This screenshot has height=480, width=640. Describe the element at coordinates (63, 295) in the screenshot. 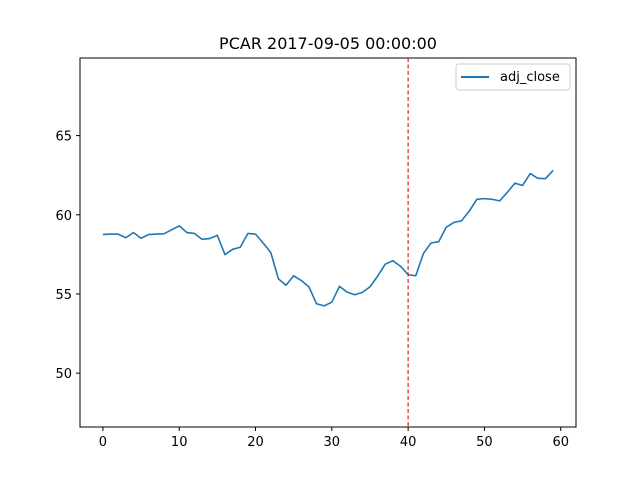

I see `y-tick-label: 55` at that location.